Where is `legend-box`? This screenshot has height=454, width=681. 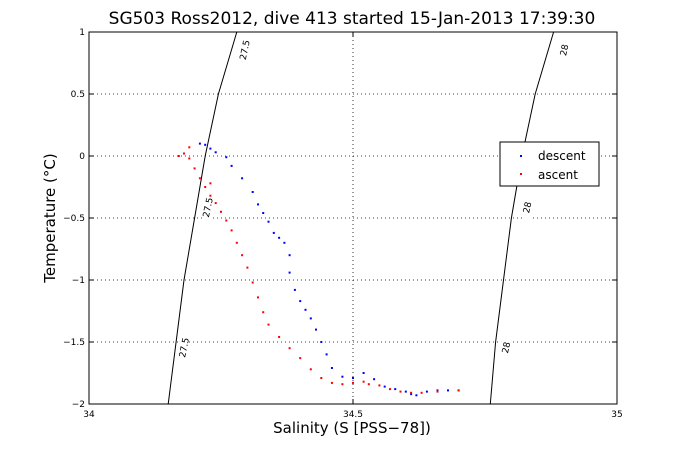
legend-box is located at coordinates (549, 164).